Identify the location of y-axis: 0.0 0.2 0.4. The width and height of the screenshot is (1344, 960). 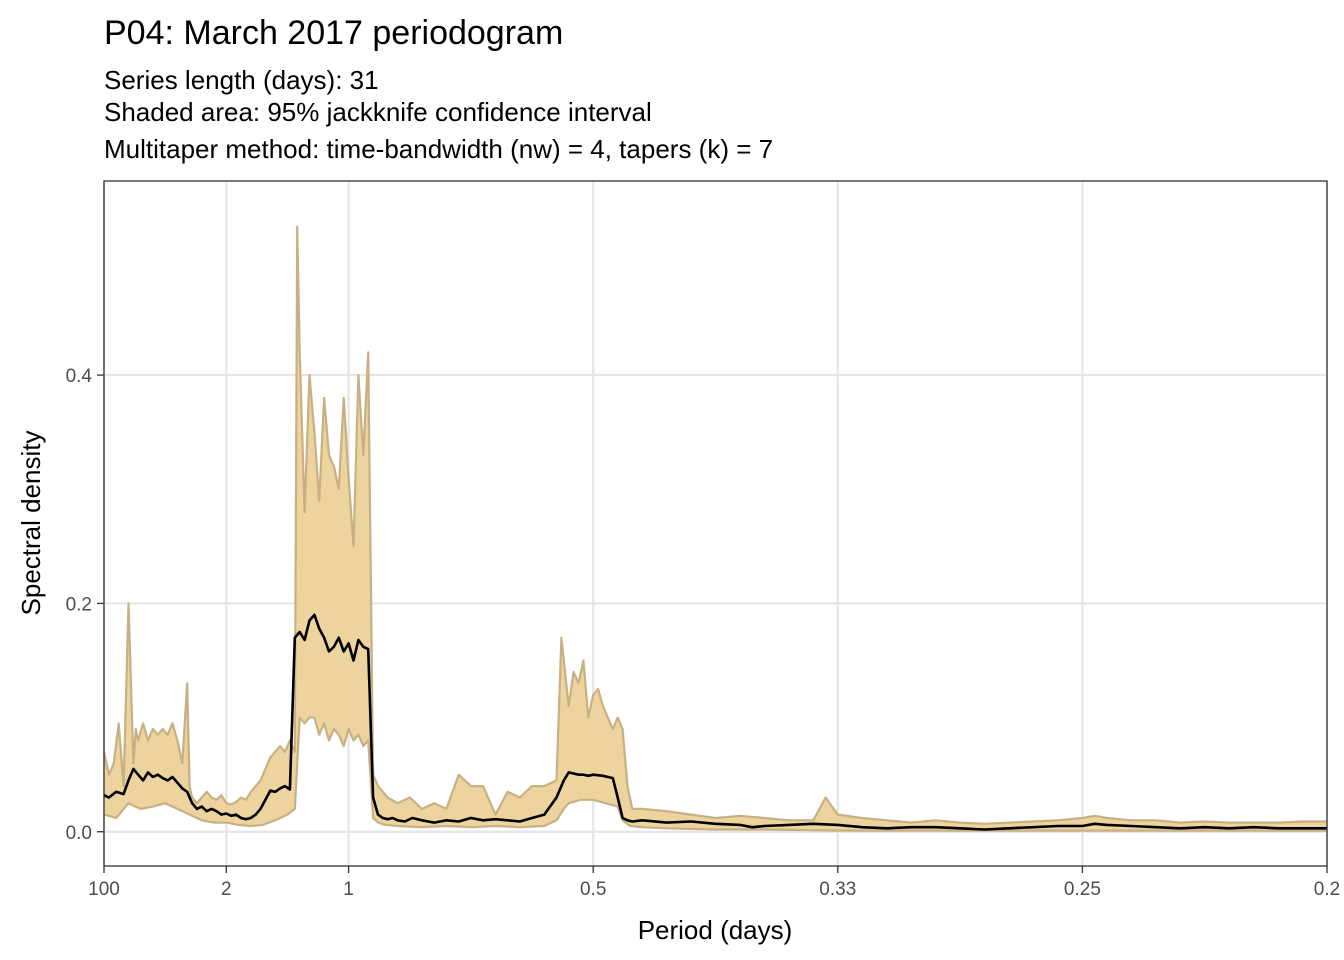
(85, 605).